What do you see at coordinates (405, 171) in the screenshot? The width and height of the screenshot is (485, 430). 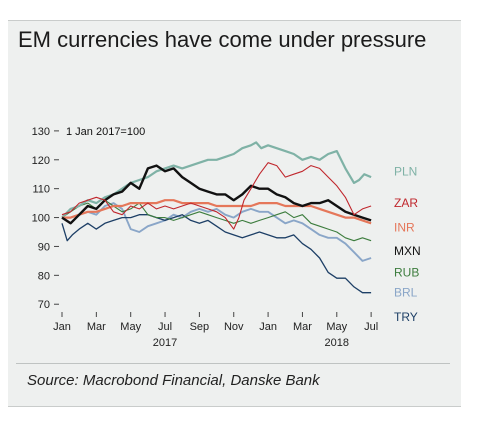 I see `series-label-pln: PLN` at bounding box center [405, 171].